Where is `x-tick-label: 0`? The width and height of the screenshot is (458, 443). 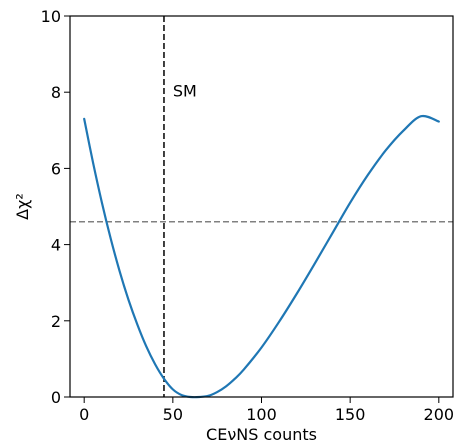
x-tick-label: 0 is located at coordinates (84, 414).